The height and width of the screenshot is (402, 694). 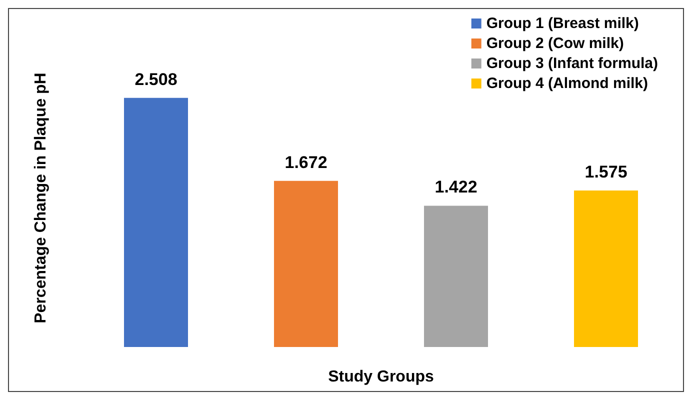 What do you see at coordinates (156, 79) in the screenshot?
I see `data-label: 2.508` at bounding box center [156, 79].